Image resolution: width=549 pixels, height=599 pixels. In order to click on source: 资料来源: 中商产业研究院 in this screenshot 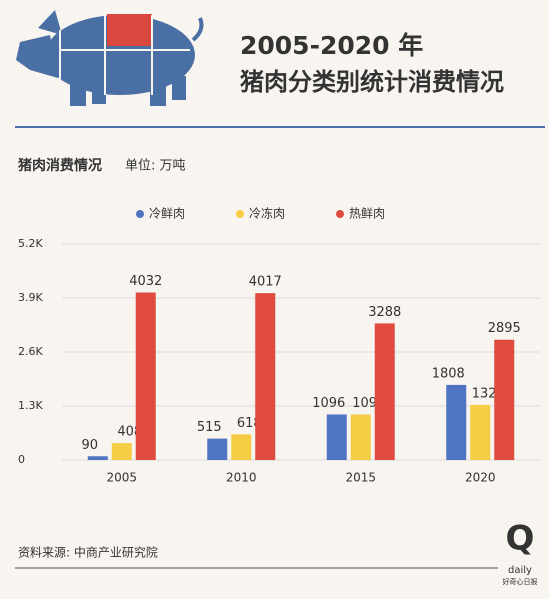, I will do `click(88, 552)`.